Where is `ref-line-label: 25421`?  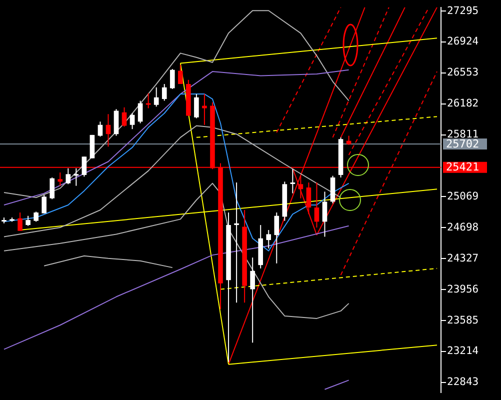 ref-line-label: 25421 is located at coordinates (463, 167).